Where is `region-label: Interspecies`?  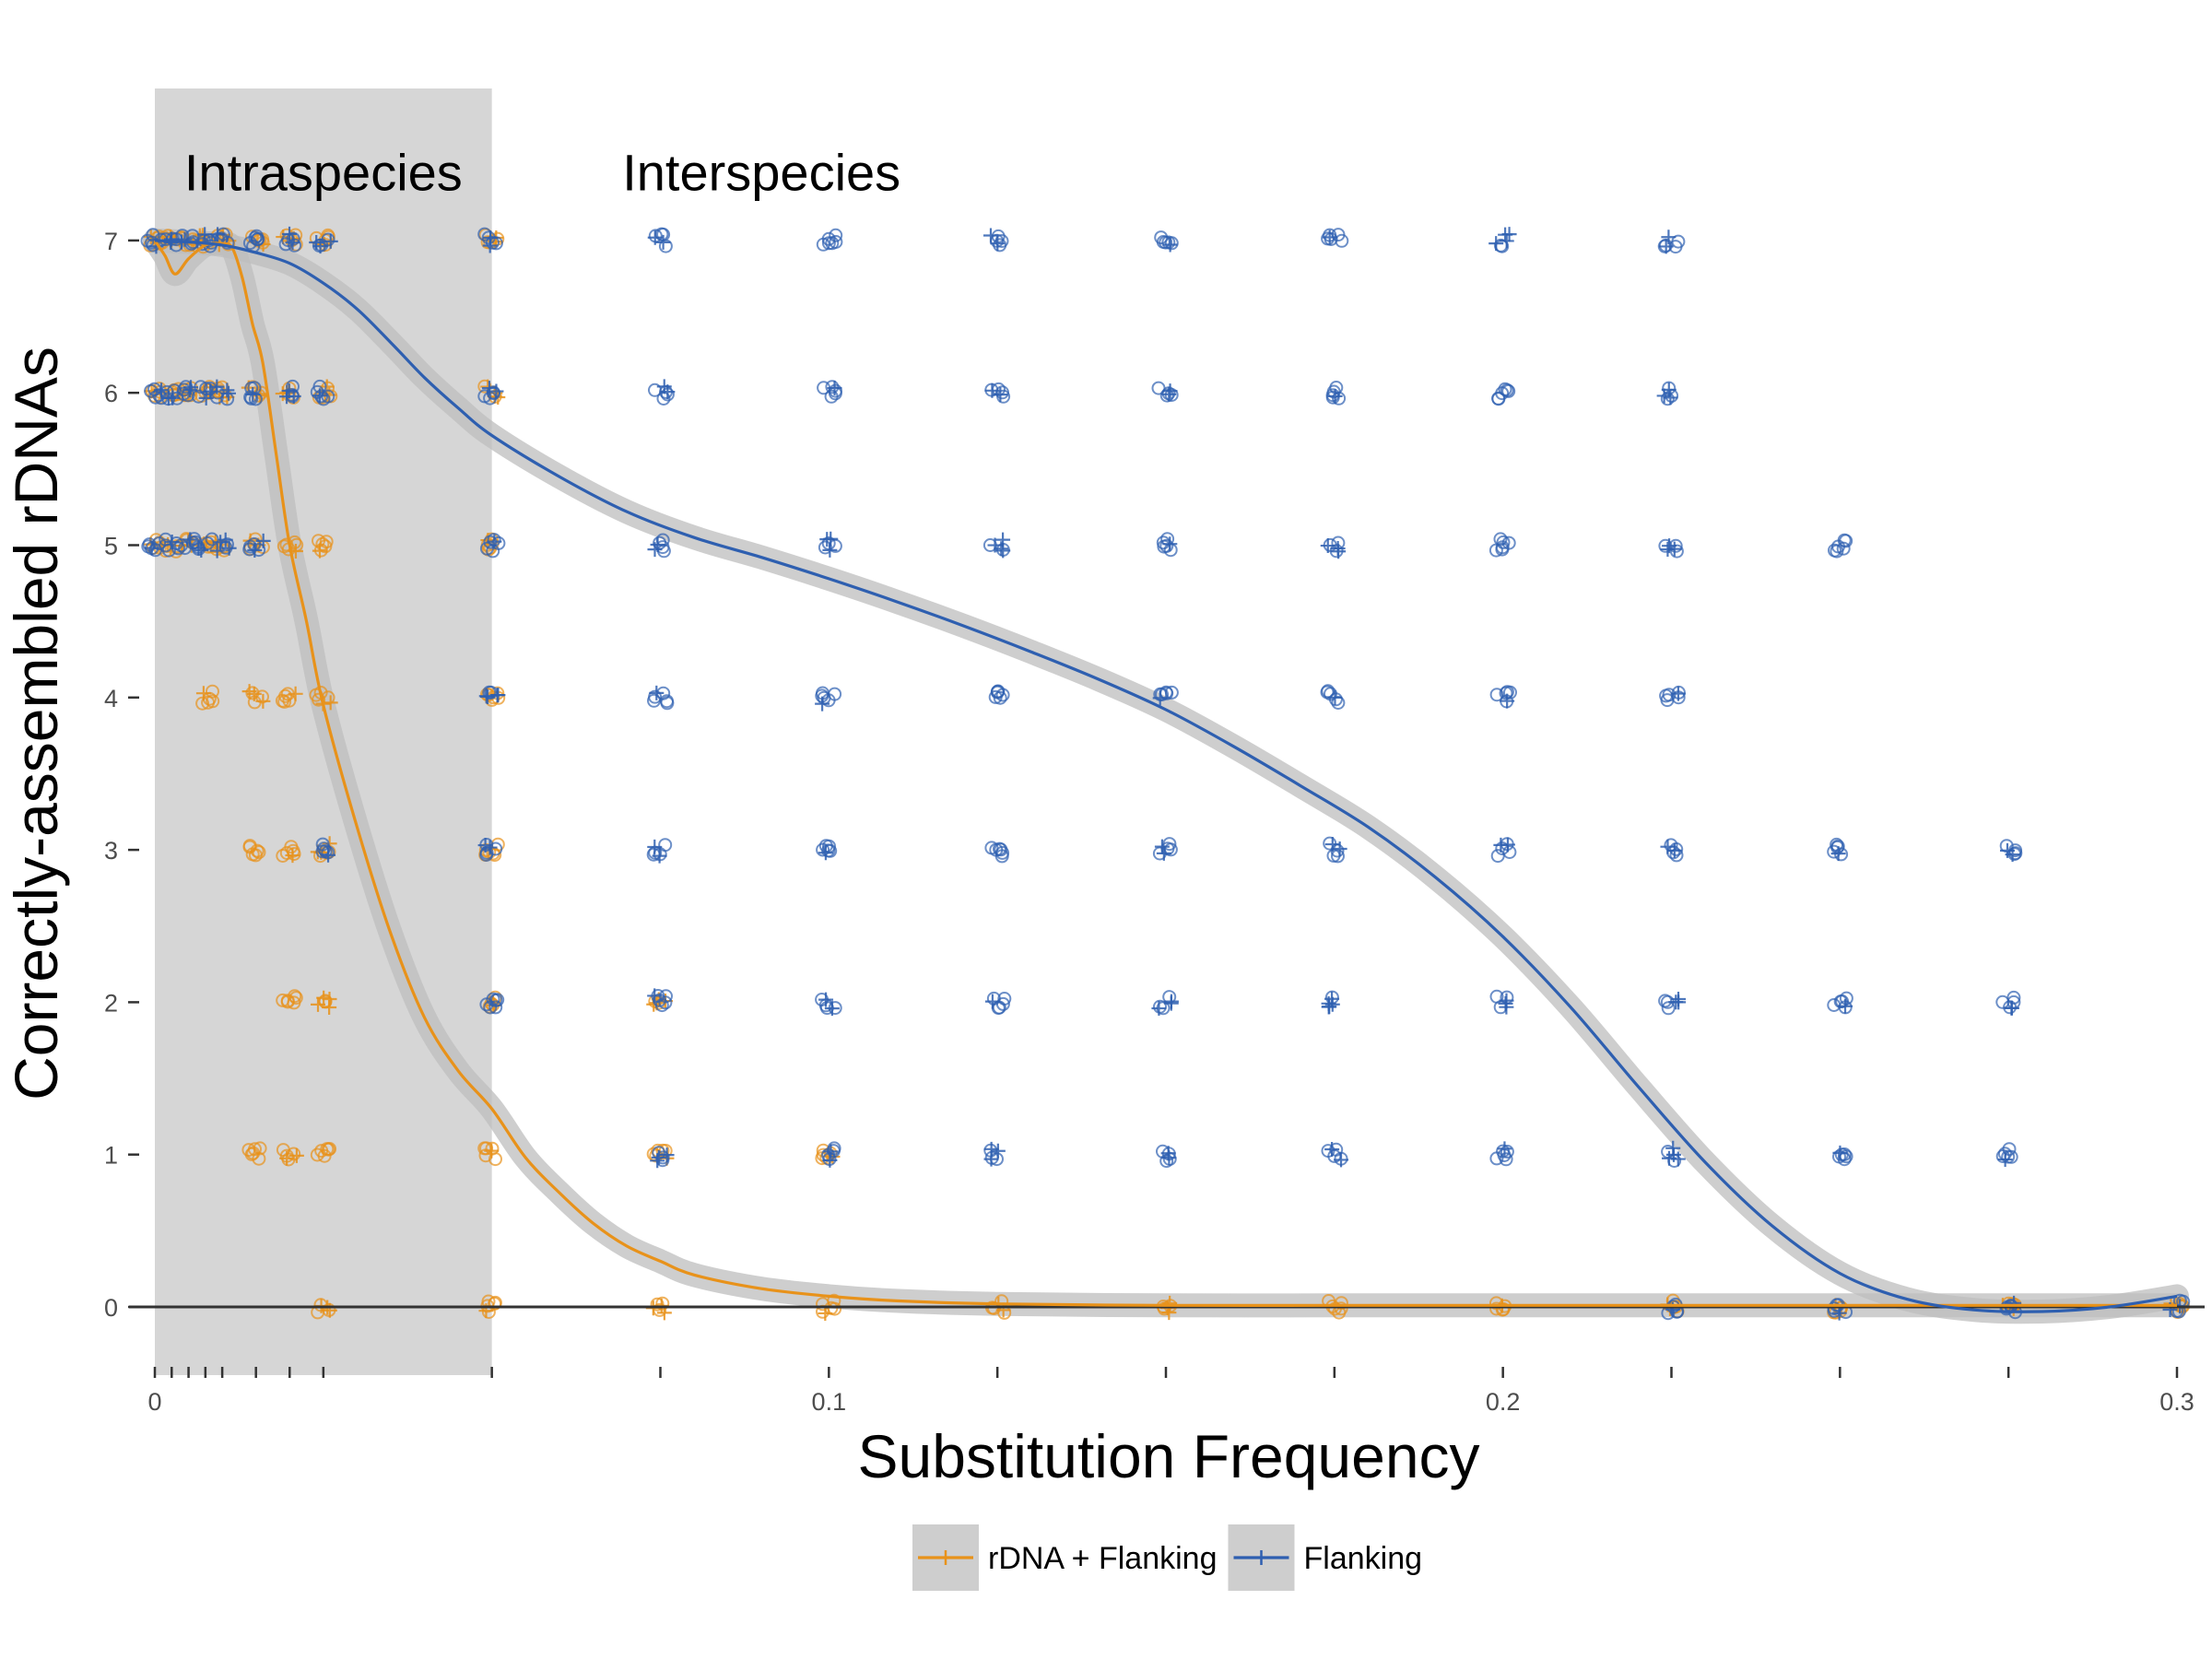
region-label: Interspecies is located at coordinates (761, 173).